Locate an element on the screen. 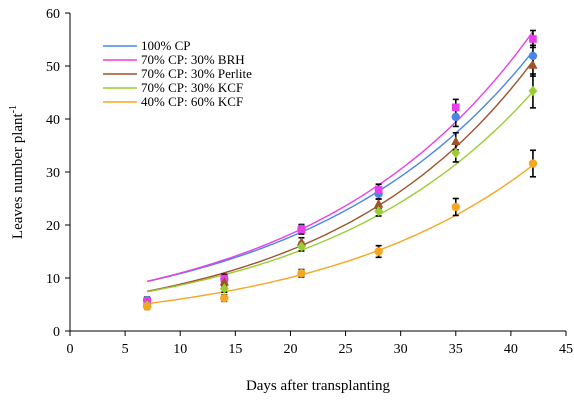 This screenshot has width=574, height=400. x-ticks: 0 5 10 15 20 25 30 35 40 45 is located at coordinates (320, 344).